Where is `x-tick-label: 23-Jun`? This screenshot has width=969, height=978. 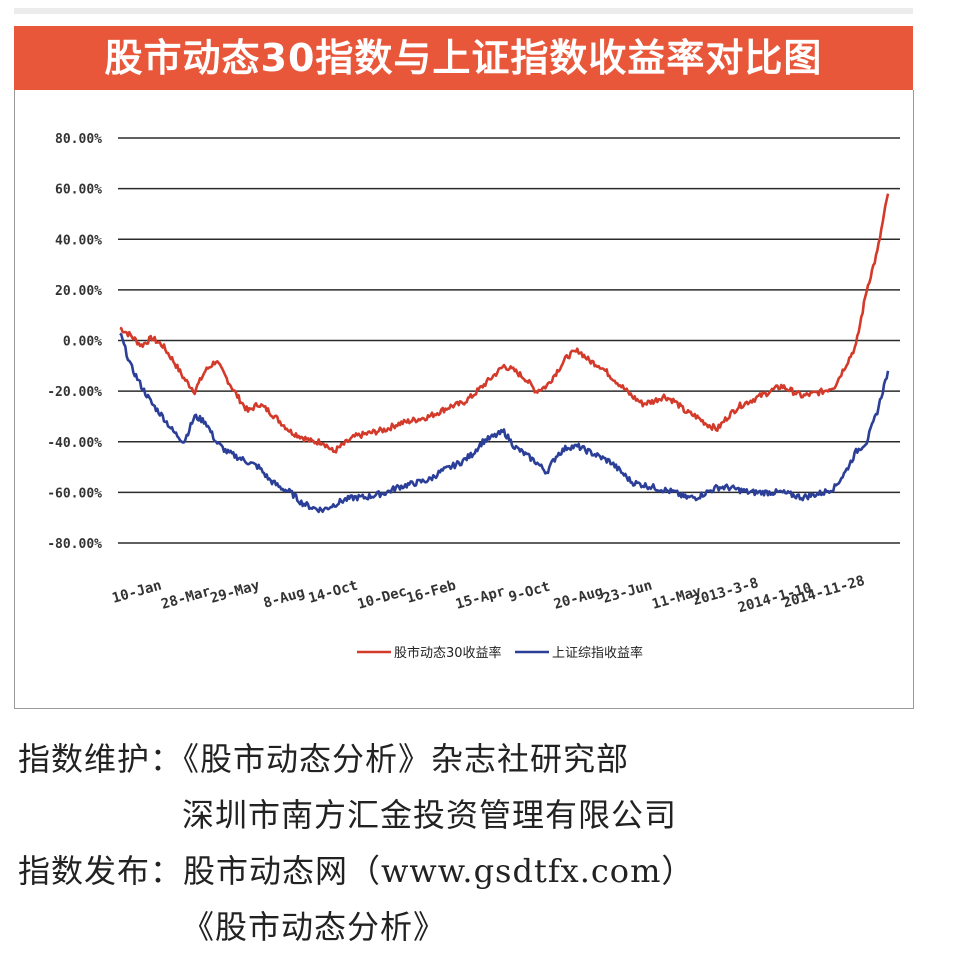 x-tick-label: 23-Jun is located at coordinates (627, 591).